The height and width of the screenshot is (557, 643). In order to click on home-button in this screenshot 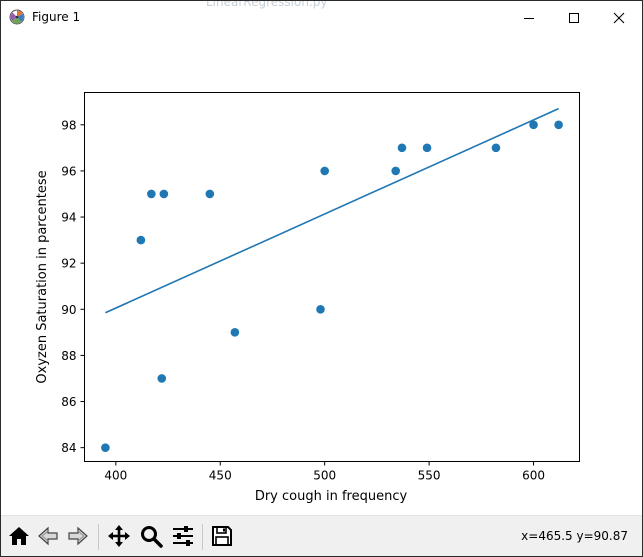, I will do `click(19, 536)`.